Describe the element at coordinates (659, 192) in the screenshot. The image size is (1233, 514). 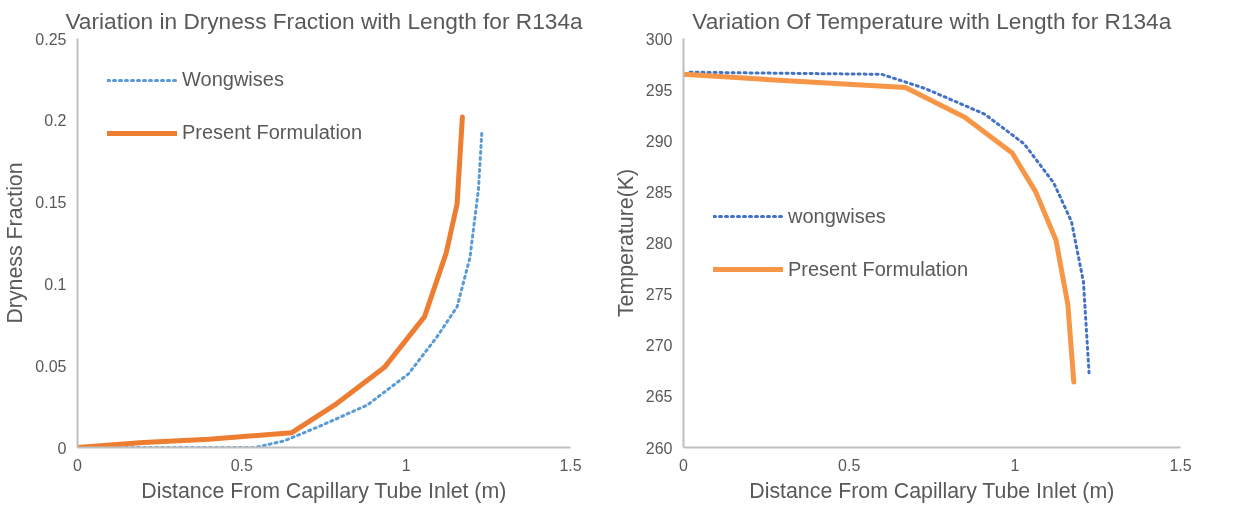
I see `y-tick-label: 285` at that location.